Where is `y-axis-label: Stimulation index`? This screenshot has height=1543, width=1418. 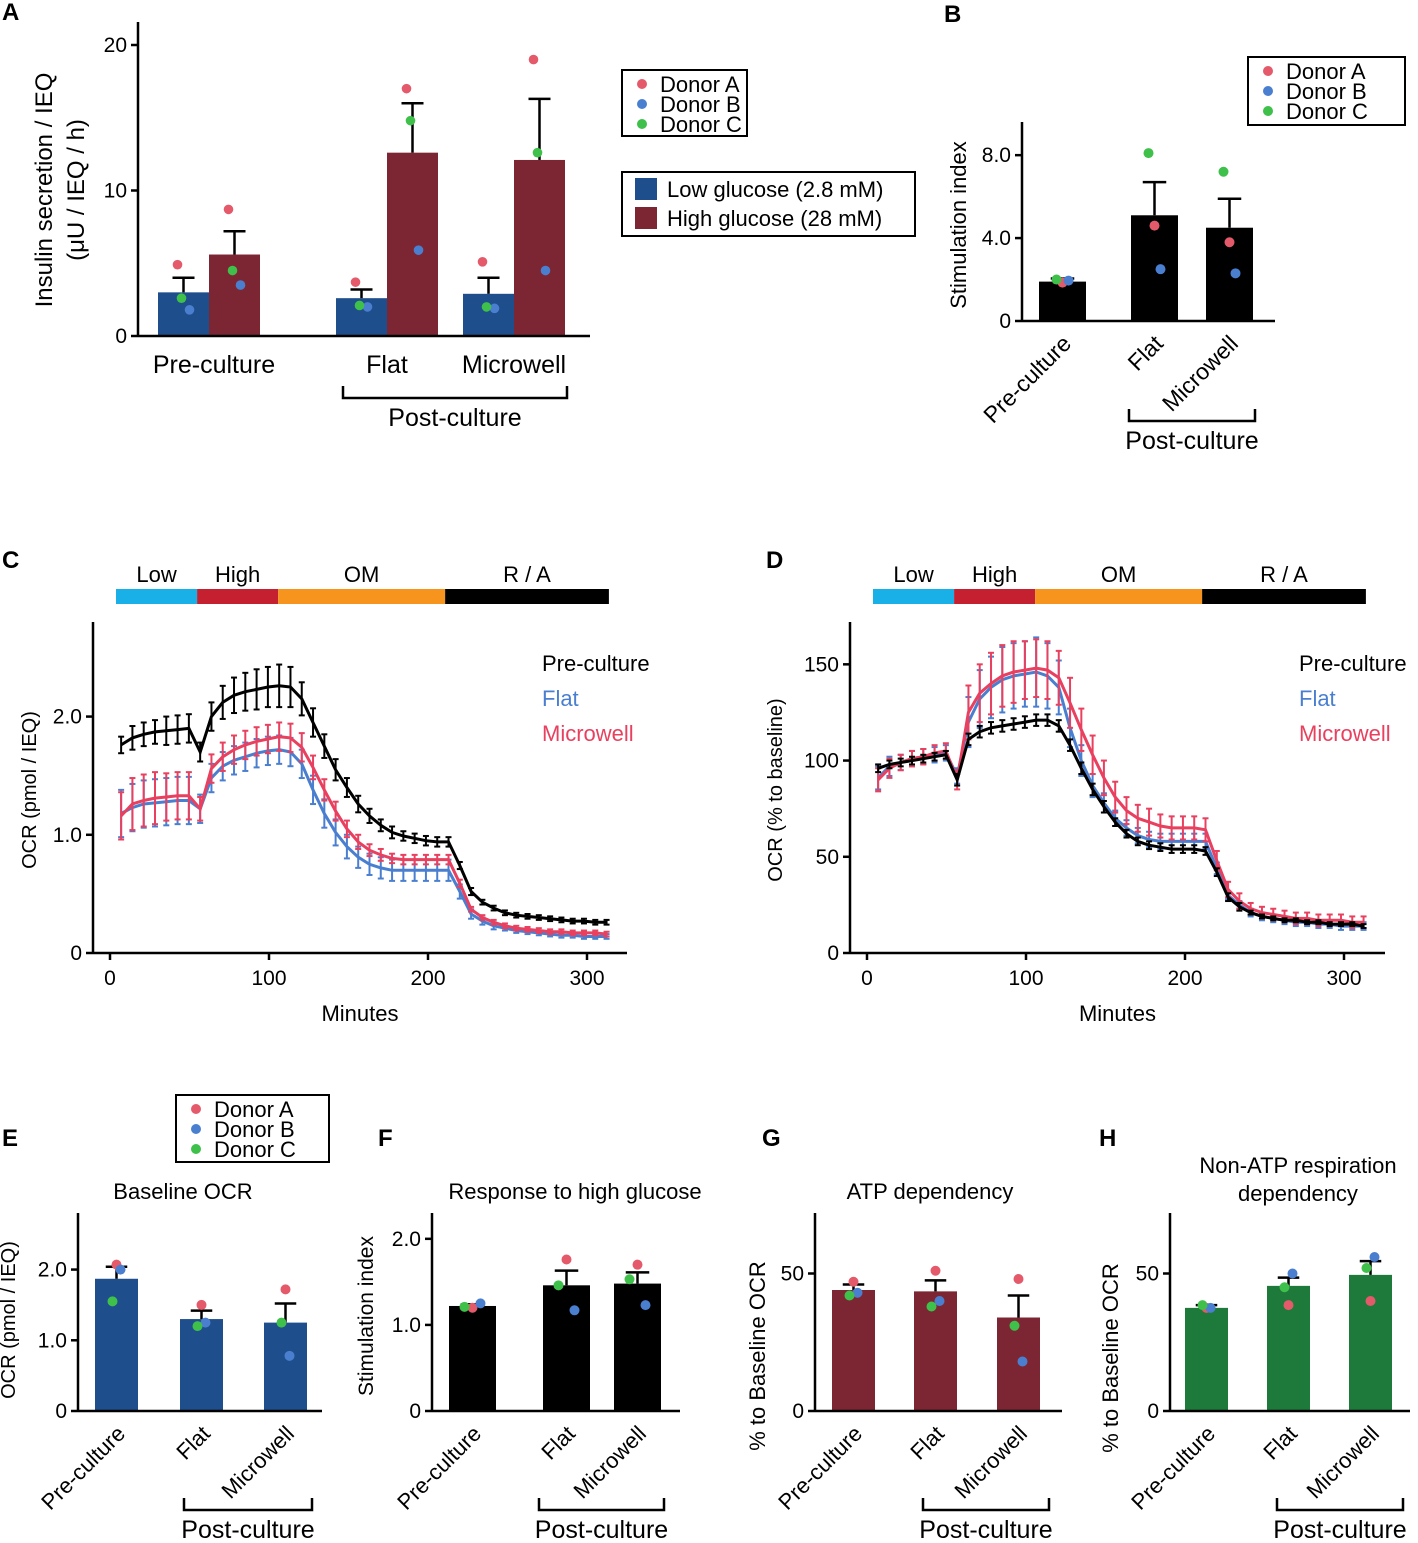
y-axis-label: Stimulation index is located at coordinates (958, 225).